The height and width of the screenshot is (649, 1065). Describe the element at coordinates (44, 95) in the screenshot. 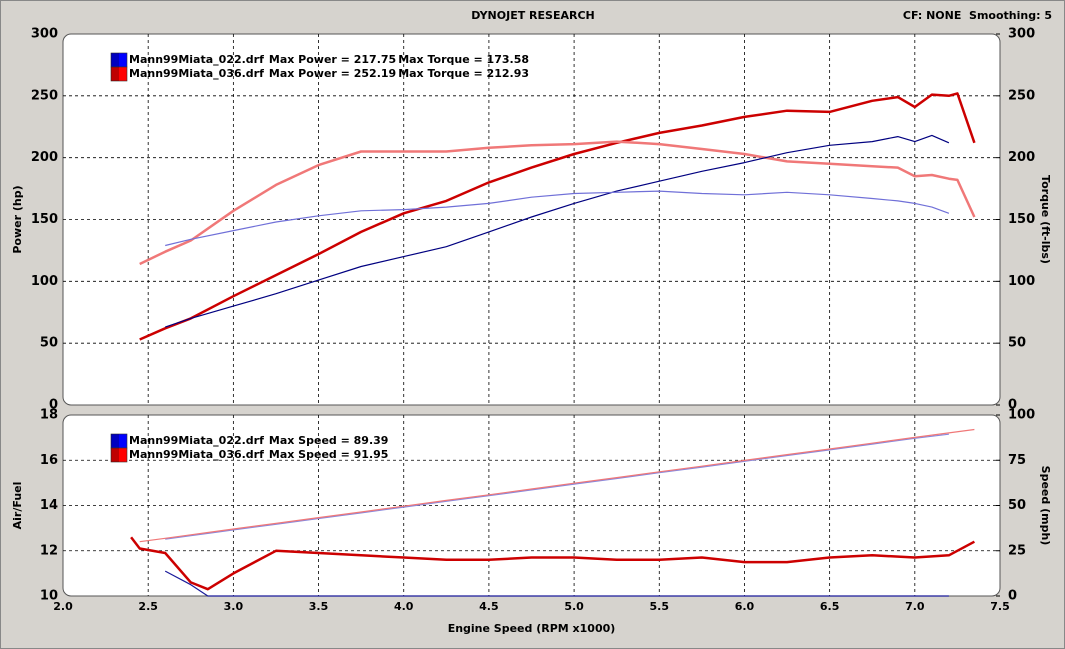

I see `y-tick-label: 250` at that location.